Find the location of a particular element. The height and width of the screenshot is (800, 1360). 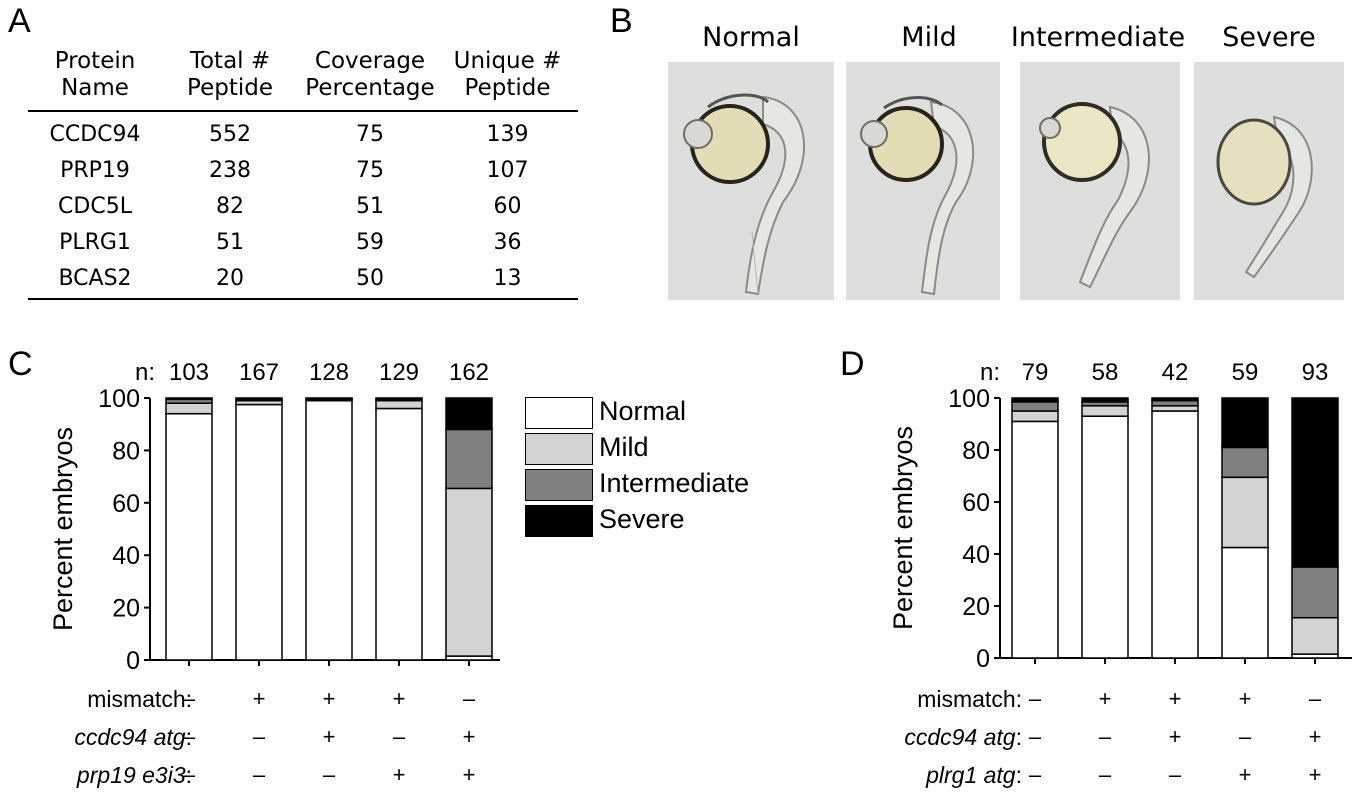

y-tick-label: 40 is located at coordinates (126, 556).